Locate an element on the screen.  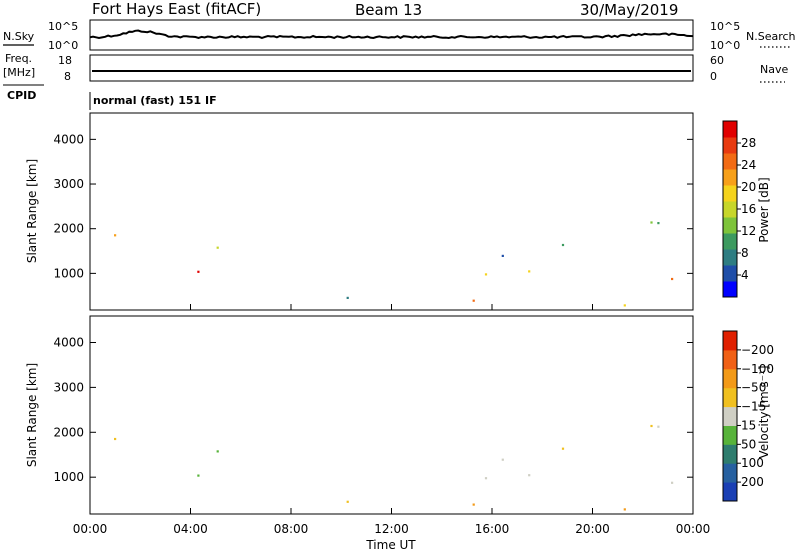
freq-unit: [MHz] is located at coordinates (19, 72).